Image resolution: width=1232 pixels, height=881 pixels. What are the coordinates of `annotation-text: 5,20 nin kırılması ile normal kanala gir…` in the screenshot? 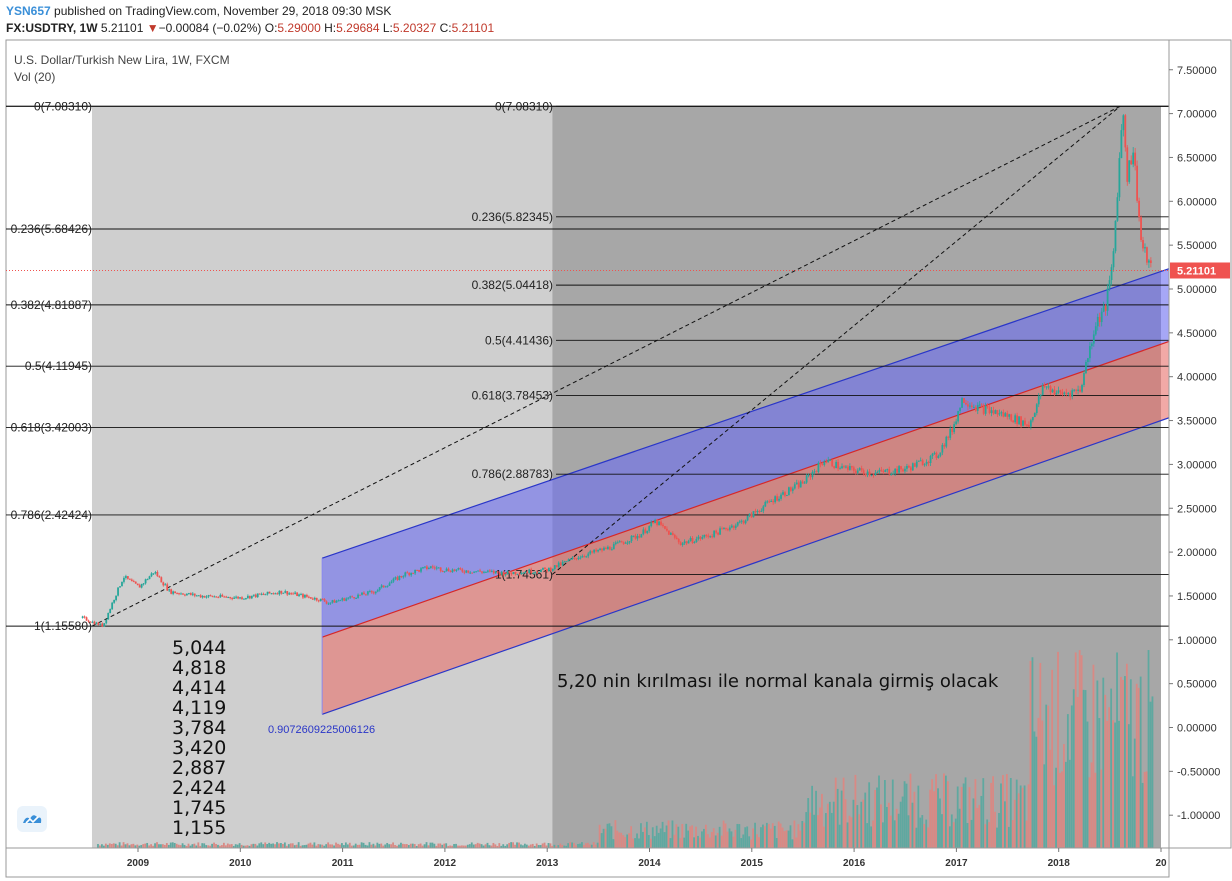 It's located at (778, 681).